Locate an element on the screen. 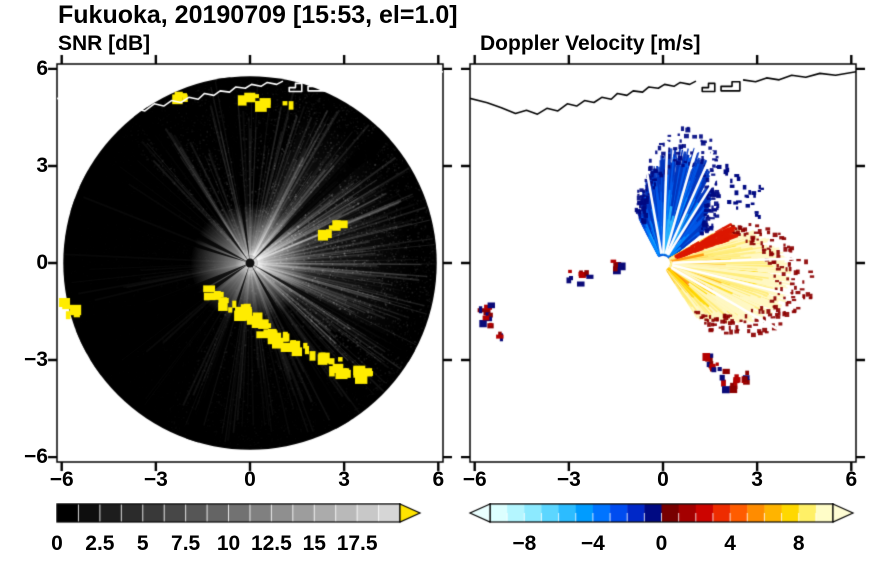 The height and width of the screenshot is (570, 870). velocity-x-tick-label: 6 is located at coordinates (851, 479).